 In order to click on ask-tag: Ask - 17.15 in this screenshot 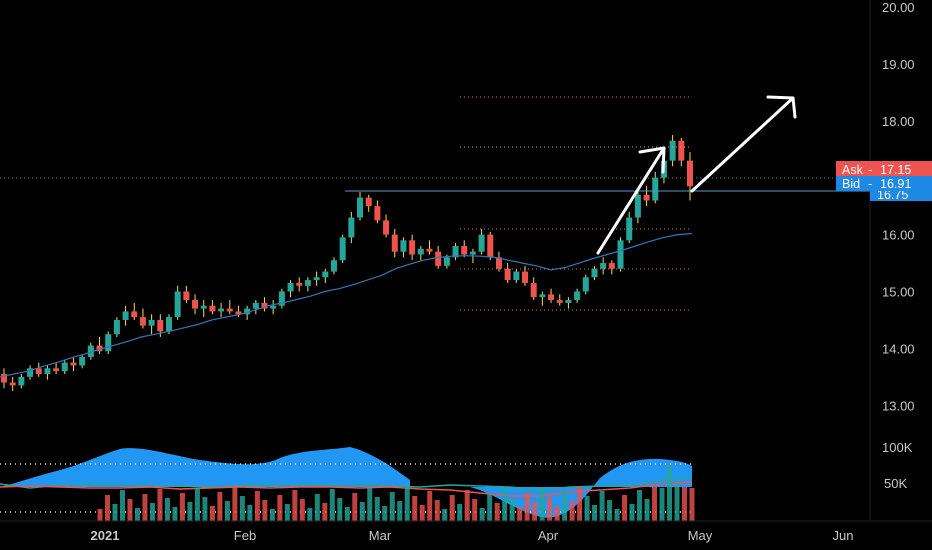, I will do `click(884, 169)`.